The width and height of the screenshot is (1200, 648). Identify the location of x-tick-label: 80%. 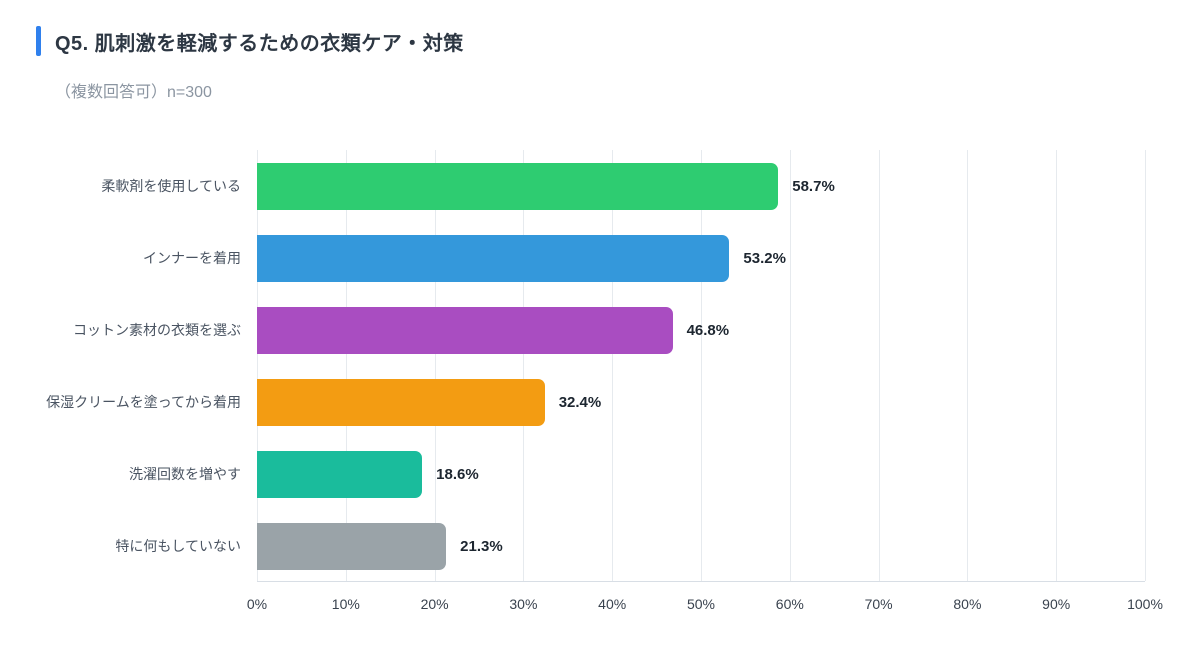
(967, 604).